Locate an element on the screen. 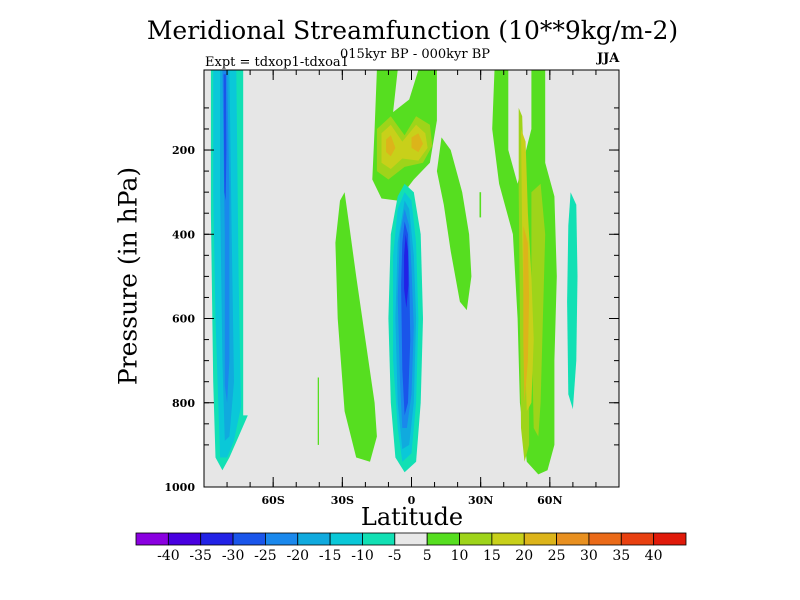 This screenshot has width=800, height=600. contour-nsub-band is located at coordinates (454, 224).